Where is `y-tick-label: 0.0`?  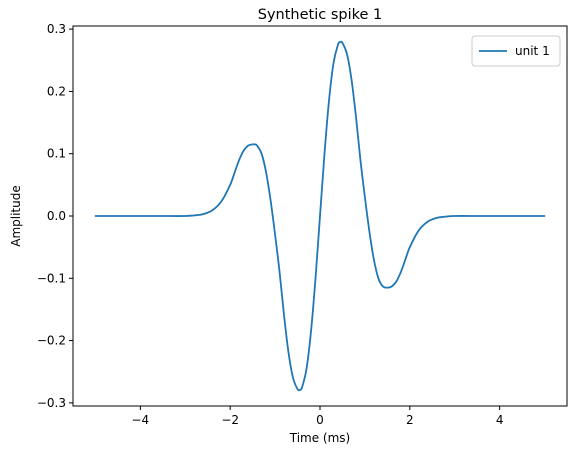
y-tick-label: 0.0 is located at coordinates (56, 216).